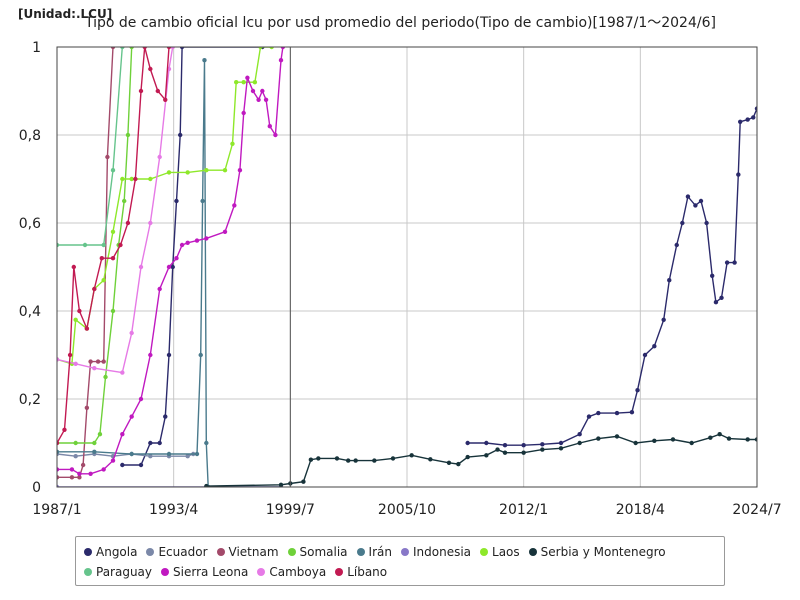 The height and width of the screenshot is (600, 800). I want to click on y-tick-label: 0, so click(36, 488).